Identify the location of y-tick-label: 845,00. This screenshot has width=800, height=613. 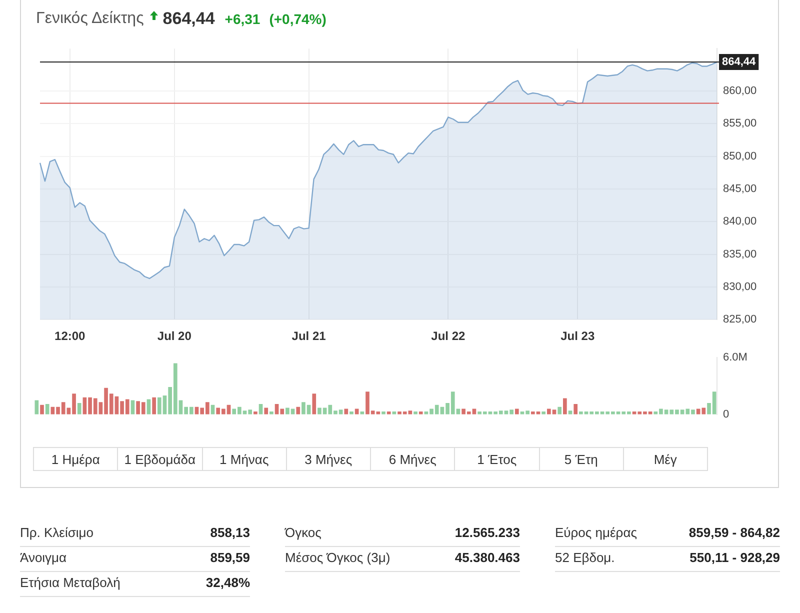
(740, 189).